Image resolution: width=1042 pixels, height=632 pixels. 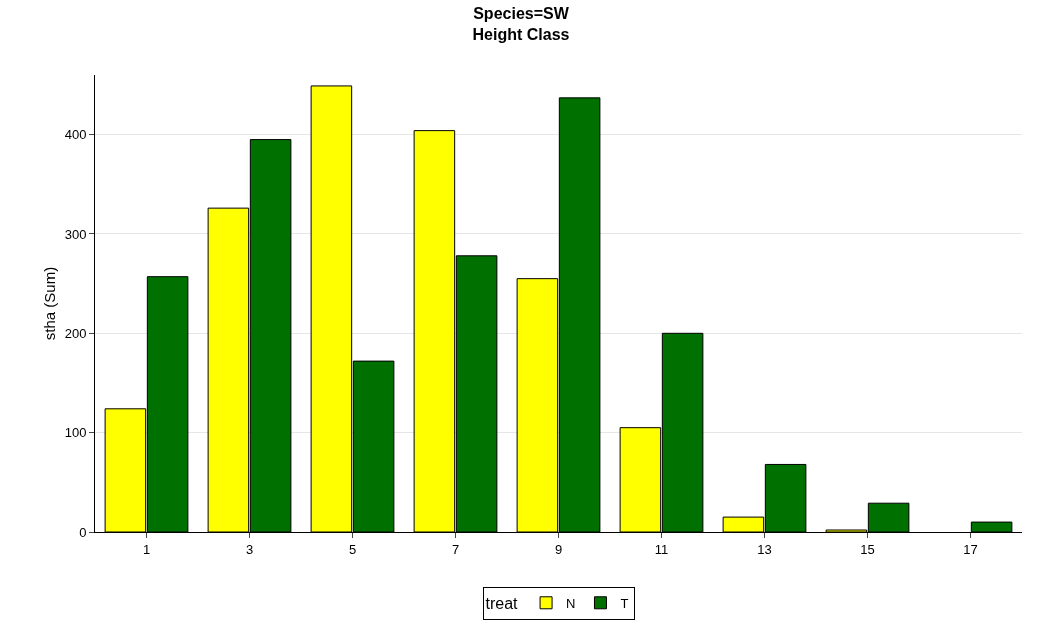 I want to click on y-axis-title: stha (Sum), so click(x=49, y=303).